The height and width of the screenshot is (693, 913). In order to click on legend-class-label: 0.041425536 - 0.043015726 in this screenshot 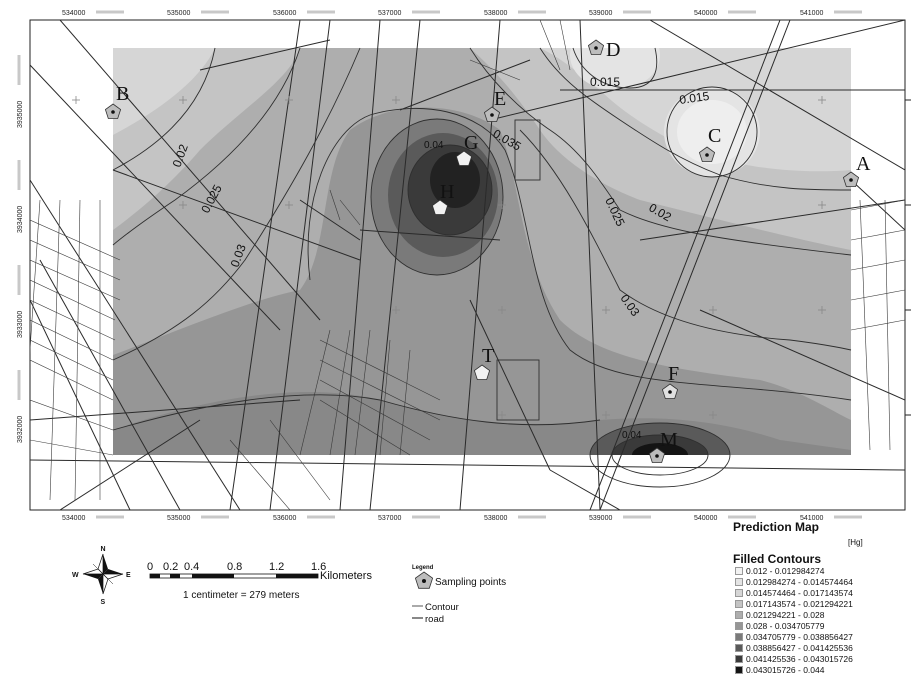, I will do `click(799, 658)`.